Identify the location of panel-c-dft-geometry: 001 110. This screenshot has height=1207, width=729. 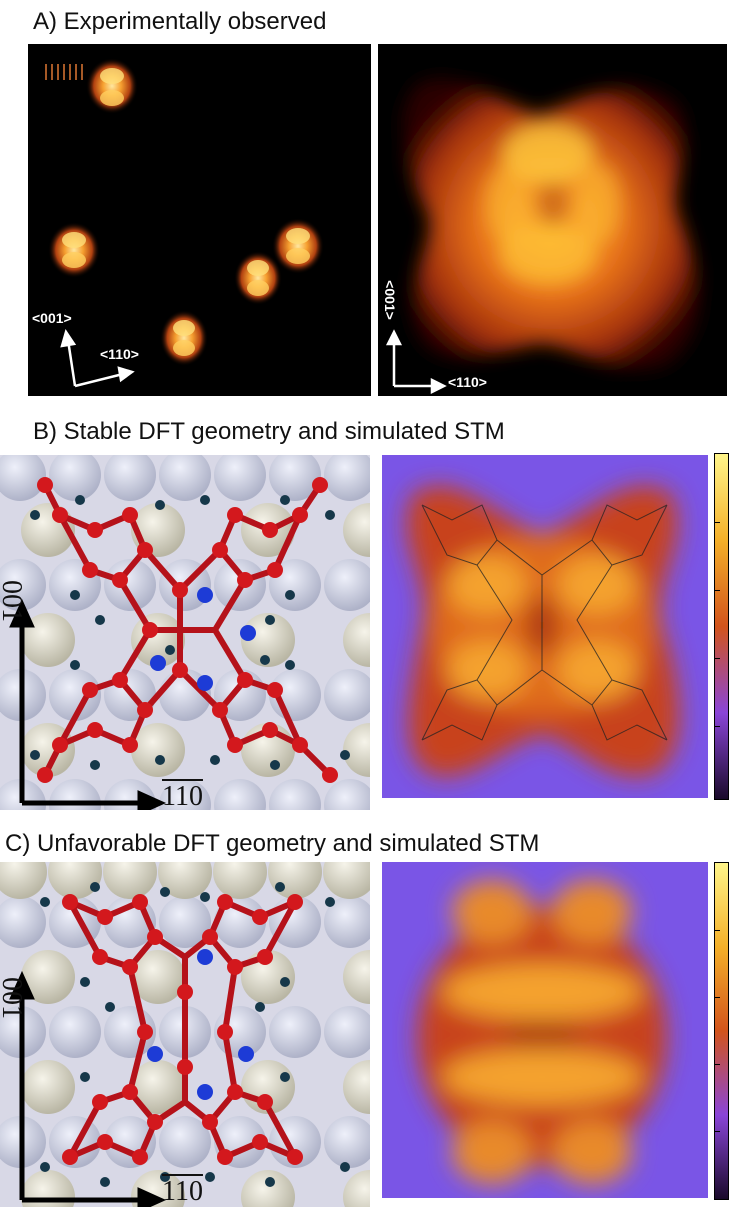
(185, 1034).